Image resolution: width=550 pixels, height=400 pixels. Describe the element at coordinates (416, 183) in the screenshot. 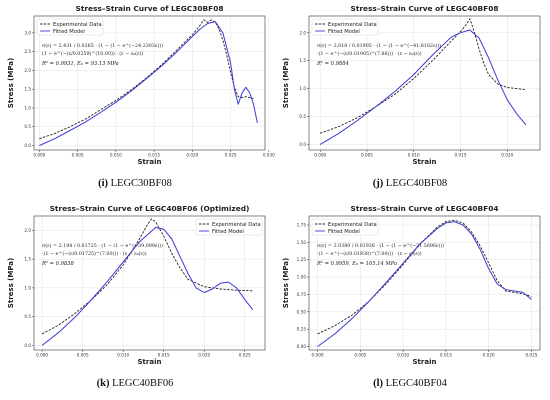

I see `caption-text: LEGC40BF08` at that location.